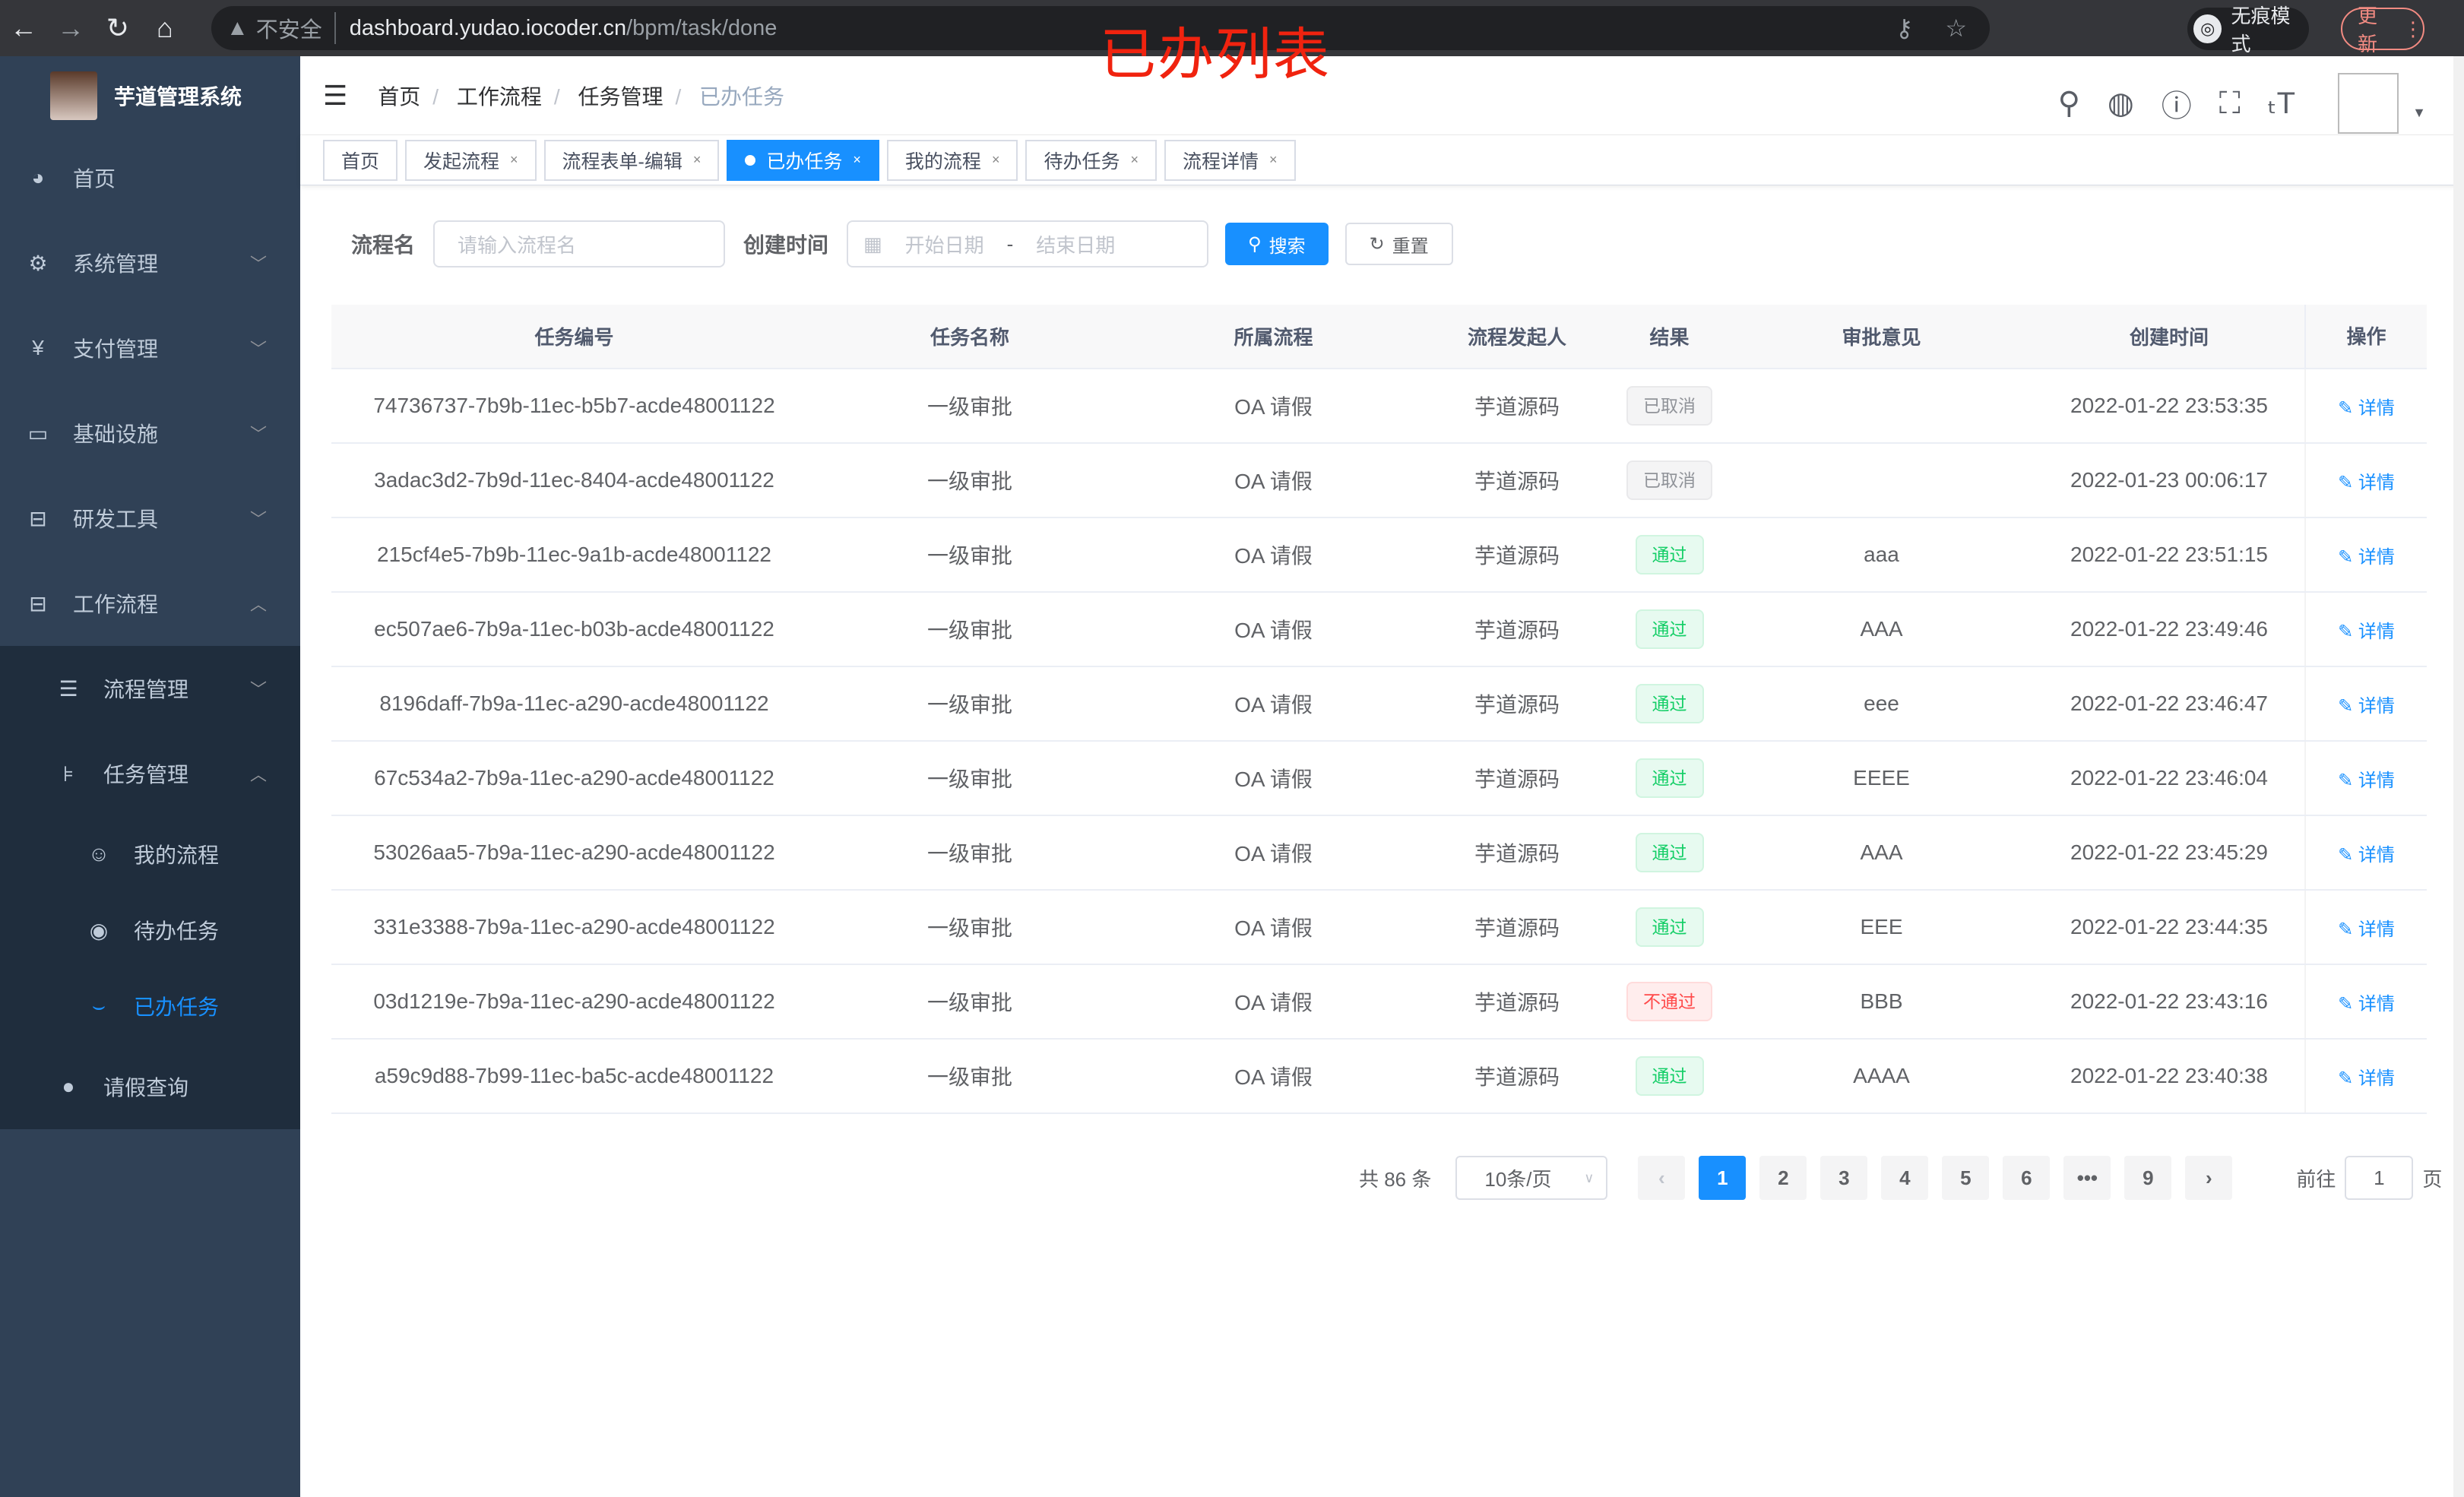 This screenshot has height=1497, width=2464. Describe the element at coordinates (150, 688) in the screenshot. I see `sidebar-item-process-manage: ☰ 流程管理 ﹀` at that location.